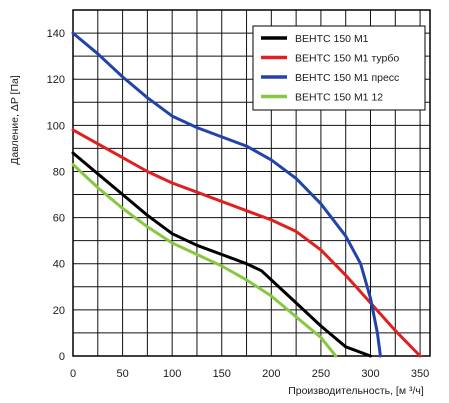  What do you see at coordinates (59, 219) in the screenshot?
I see `y-tick-label: 60` at bounding box center [59, 219].